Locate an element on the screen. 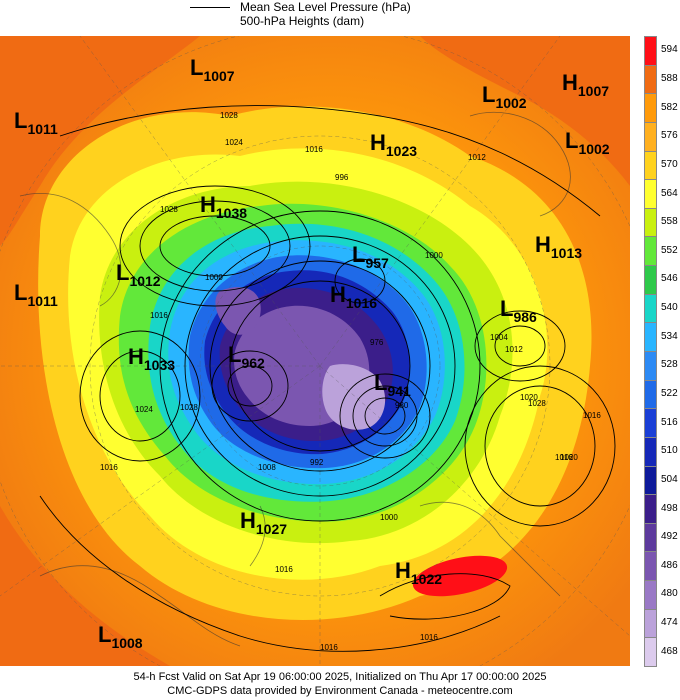  colorbar-level-label: 570 is located at coordinates (669, 164).